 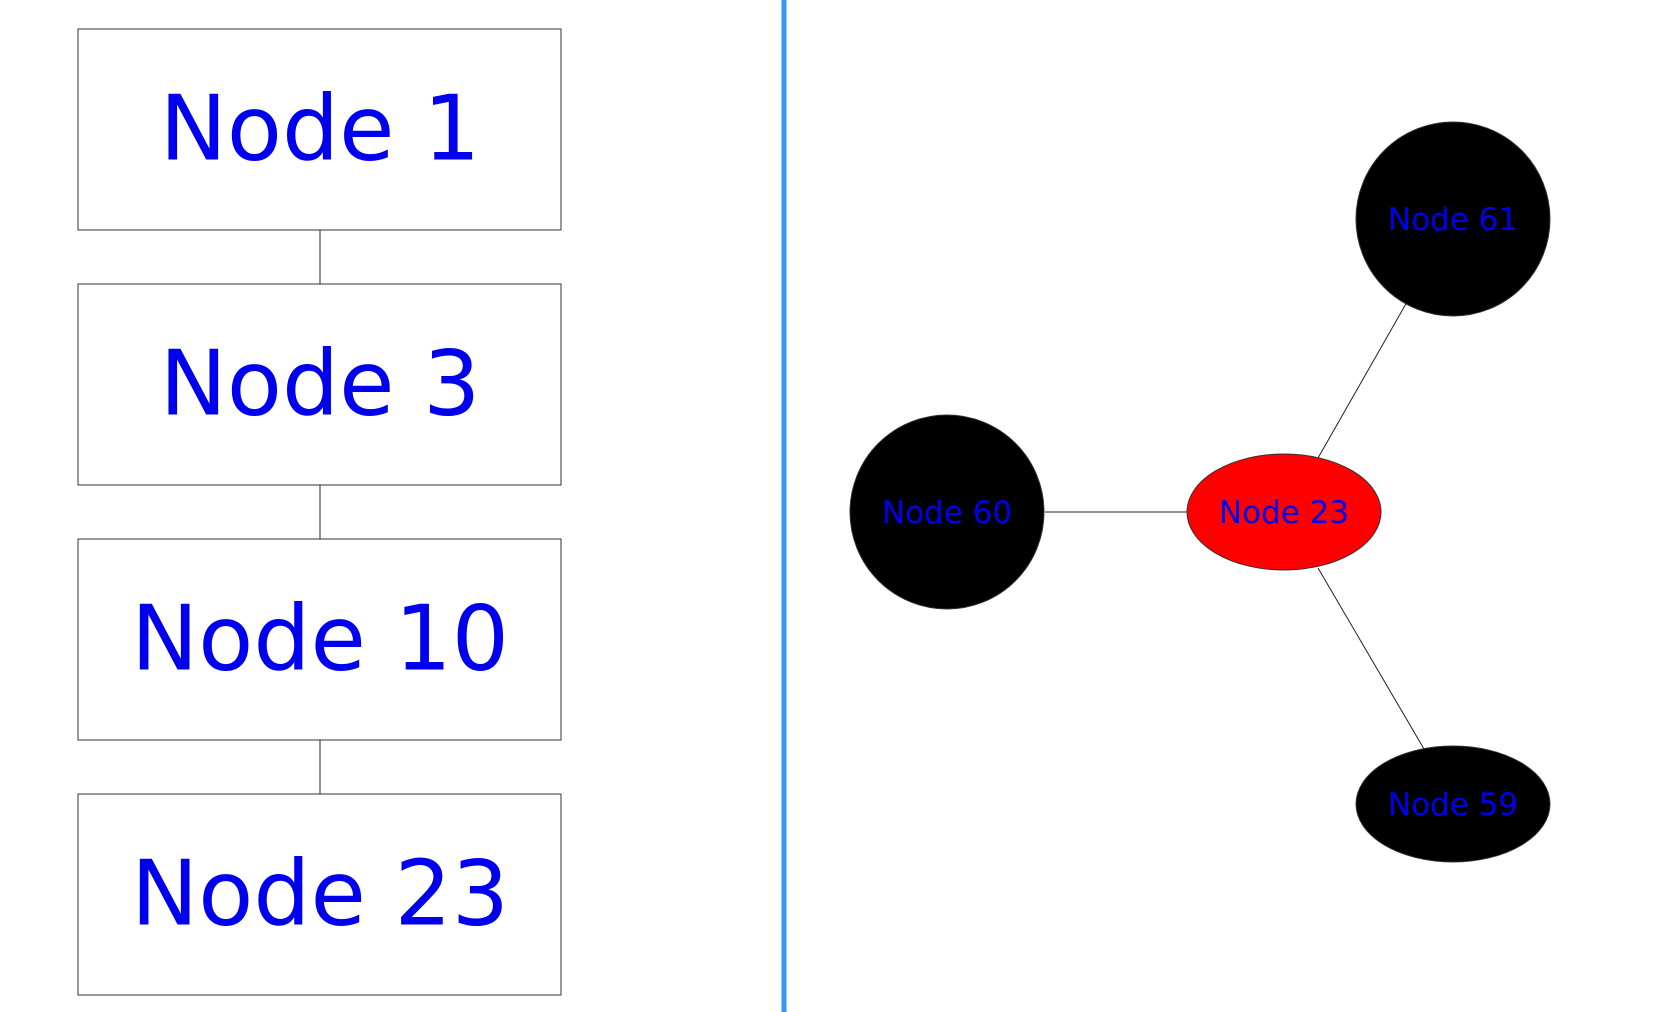 I want to click on graph-edges, so click(x=1235, y=525).